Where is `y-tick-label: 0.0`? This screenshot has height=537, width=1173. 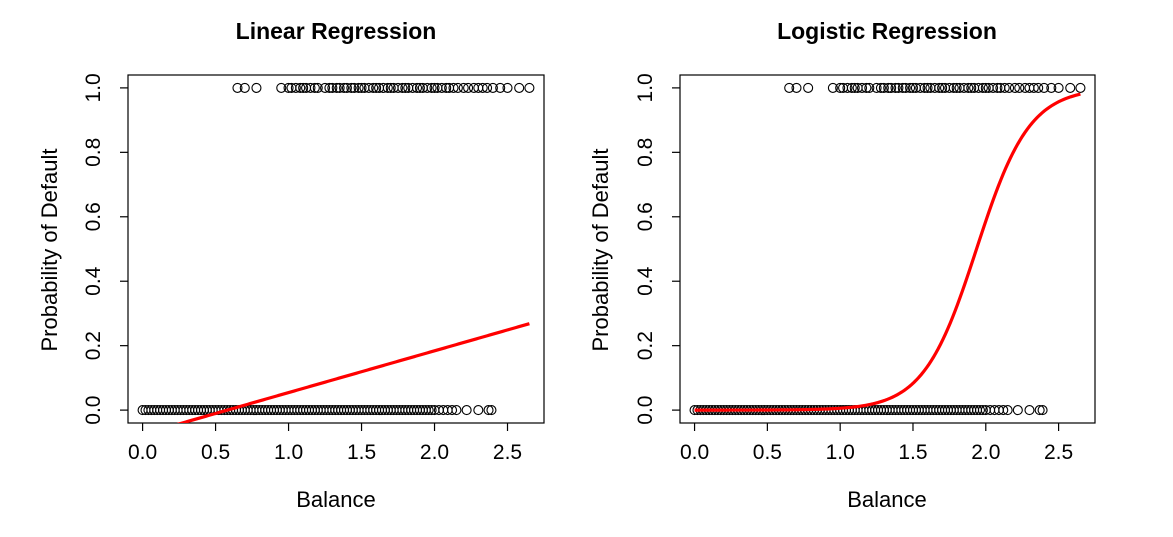 y-tick-label: 0.0 is located at coordinates (93, 410).